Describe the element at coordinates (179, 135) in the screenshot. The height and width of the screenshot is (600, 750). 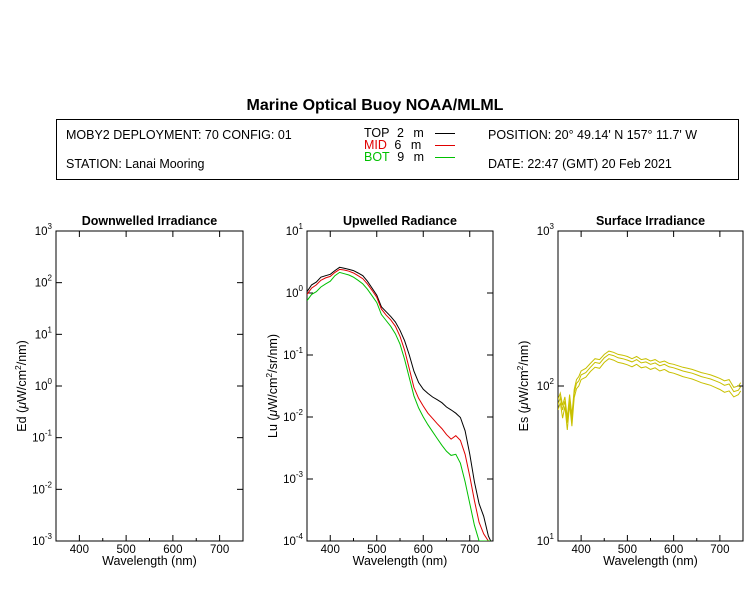
I see `deployment-text: MOBY2 DEPLOYMENT: 70 CONFIG: 01` at that location.